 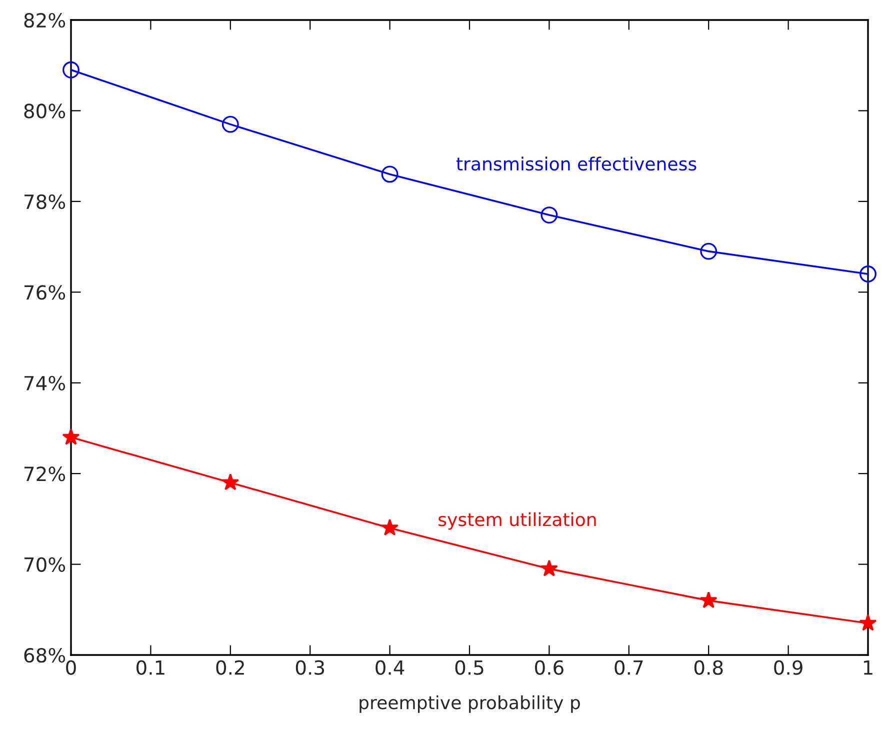 I want to click on x-tick-label: 0.9, so click(x=788, y=667).